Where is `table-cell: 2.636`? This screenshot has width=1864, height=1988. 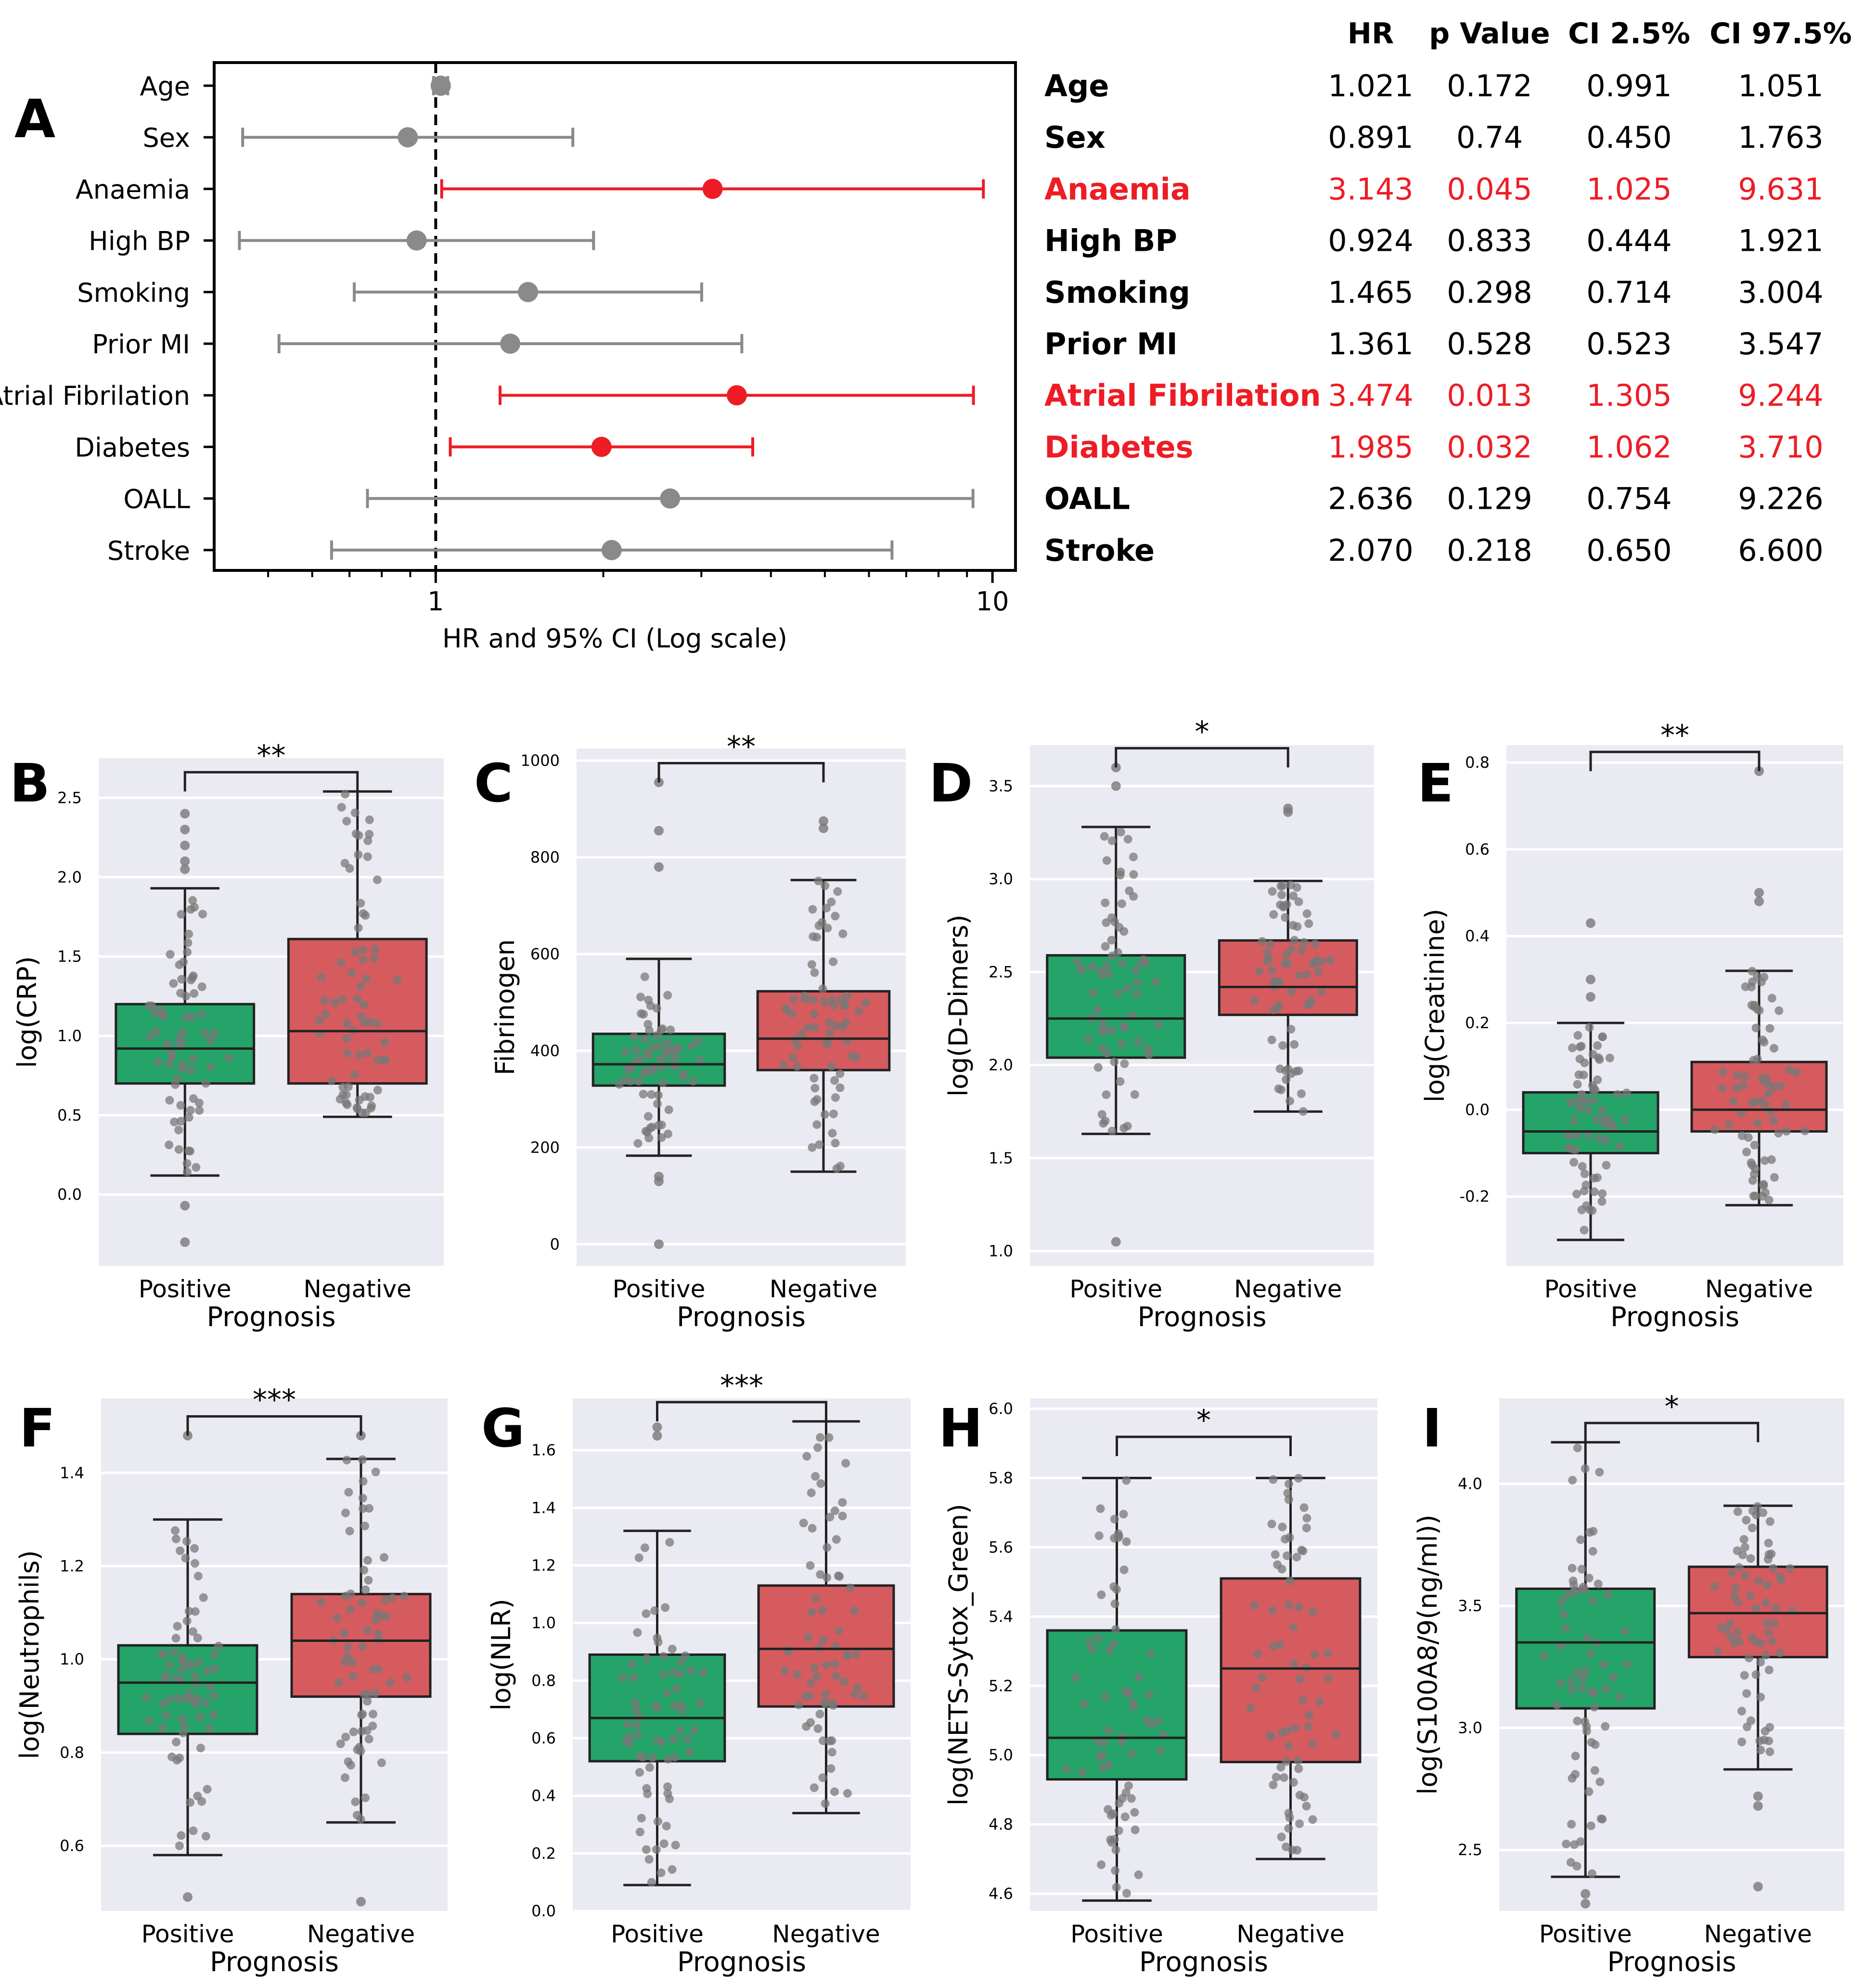 table-cell: 2.636 is located at coordinates (1371, 499).